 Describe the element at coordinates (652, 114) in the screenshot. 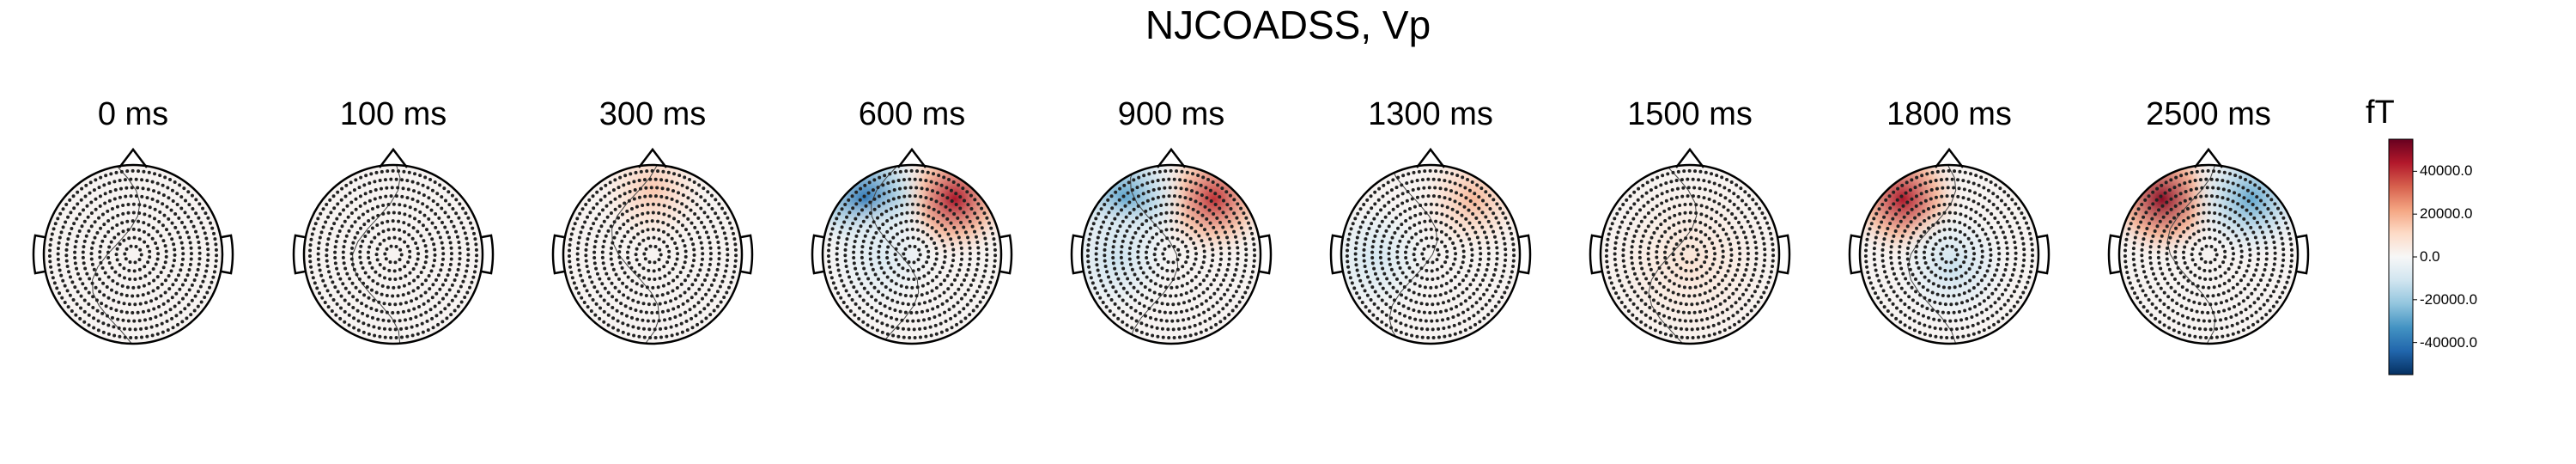

I see `panel-title: 300 ms` at that location.